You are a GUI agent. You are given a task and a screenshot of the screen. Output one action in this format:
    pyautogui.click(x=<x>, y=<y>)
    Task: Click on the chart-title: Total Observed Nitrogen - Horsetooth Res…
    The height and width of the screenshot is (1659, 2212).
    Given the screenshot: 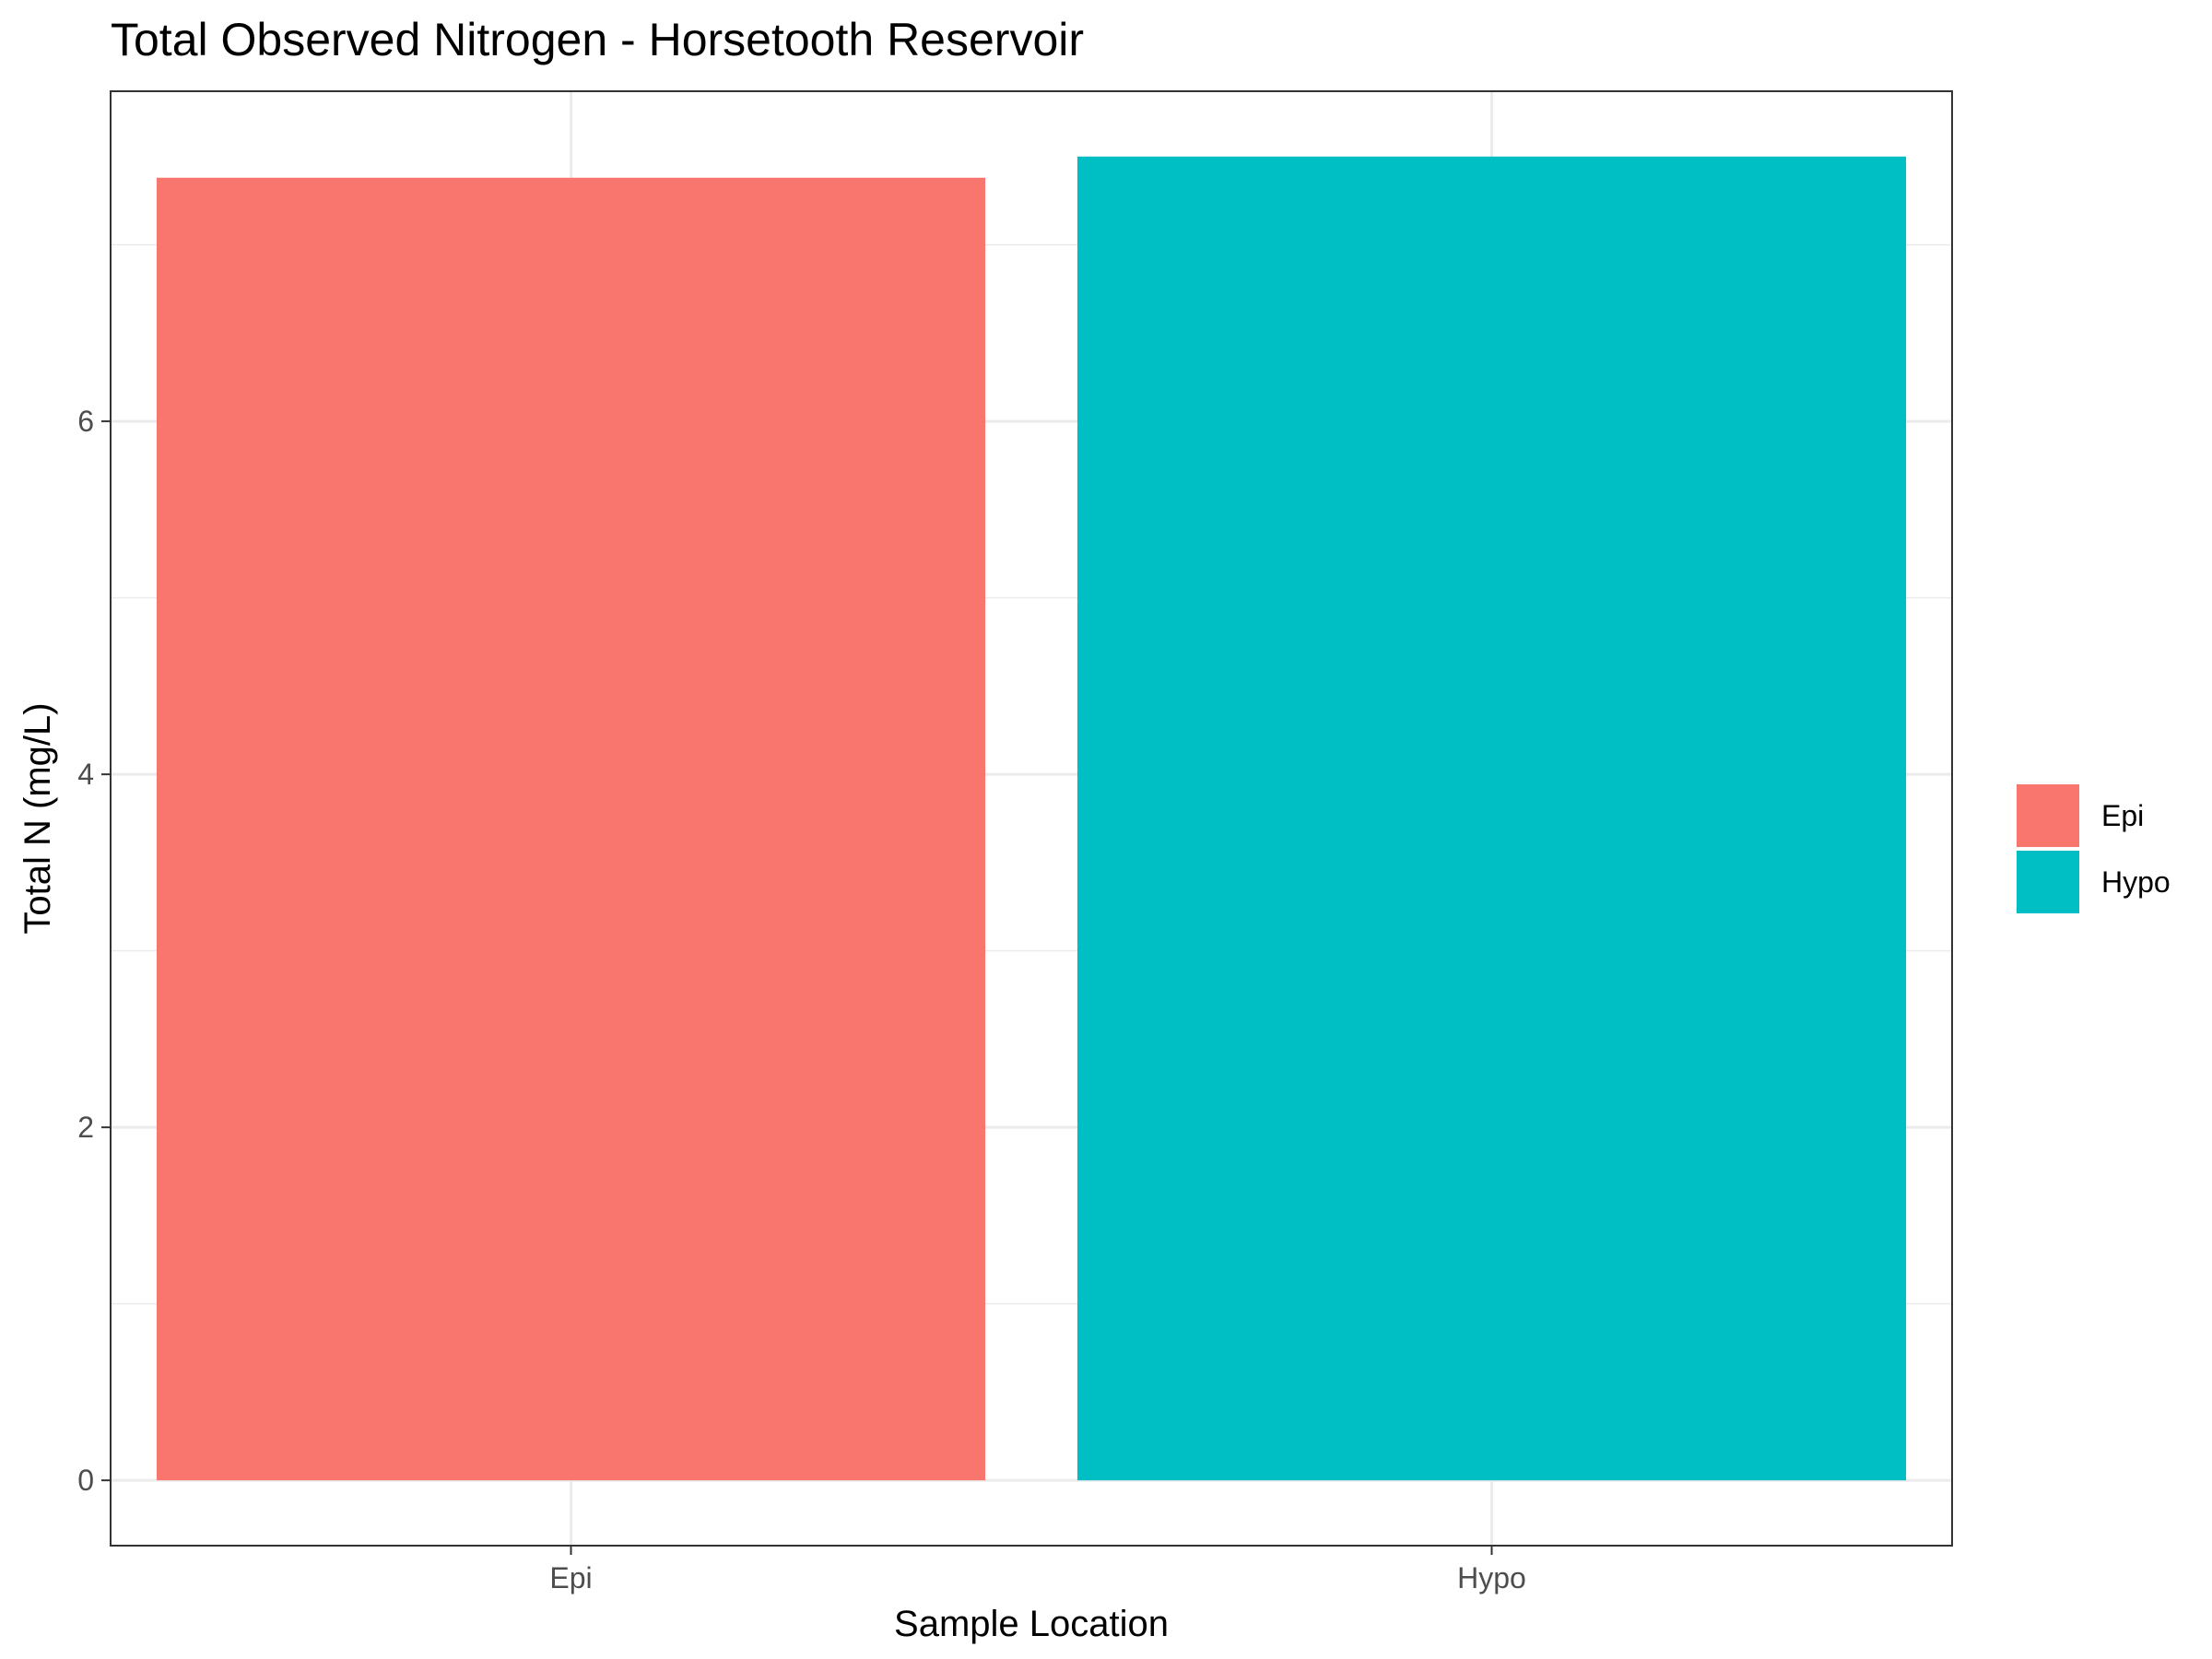 What is the action you would take?
    pyautogui.click(x=597, y=39)
    